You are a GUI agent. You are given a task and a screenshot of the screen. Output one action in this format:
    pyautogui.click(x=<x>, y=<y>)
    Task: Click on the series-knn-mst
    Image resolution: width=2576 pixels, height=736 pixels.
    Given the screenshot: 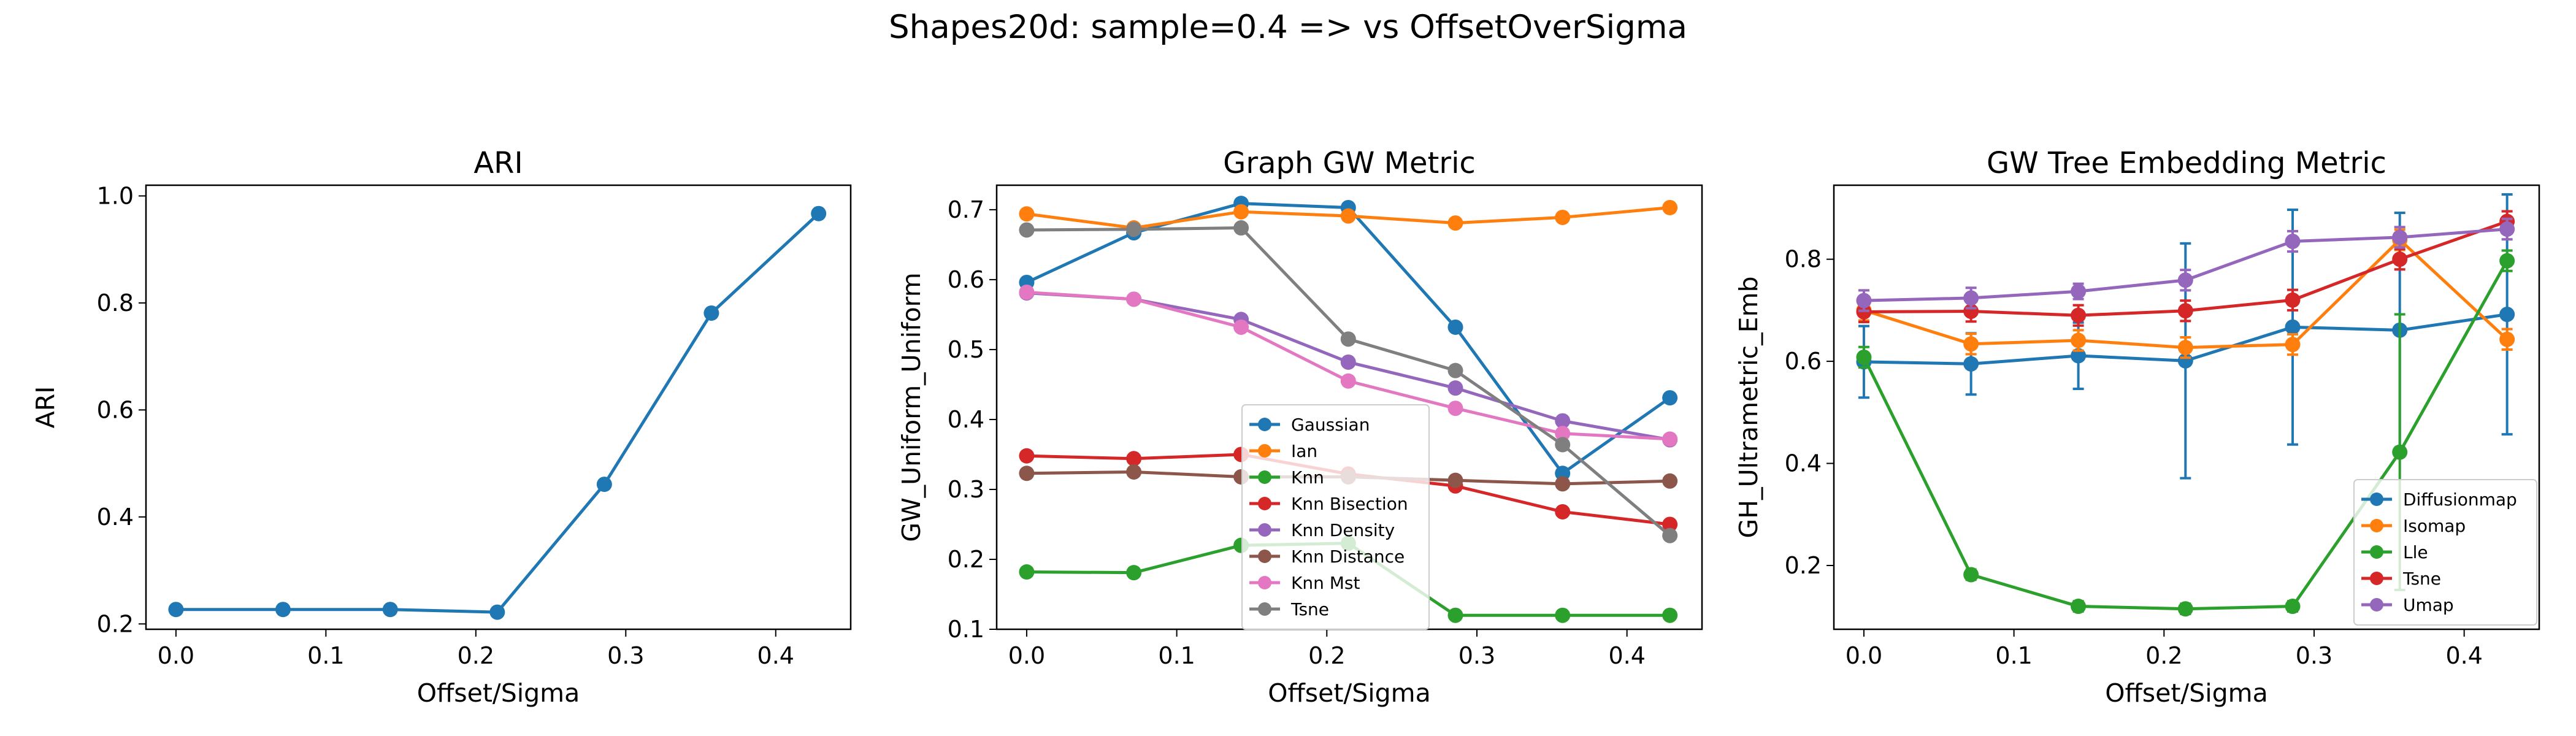 What is the action you would take?
    pyautogui.click(x=1348, y=365)
    